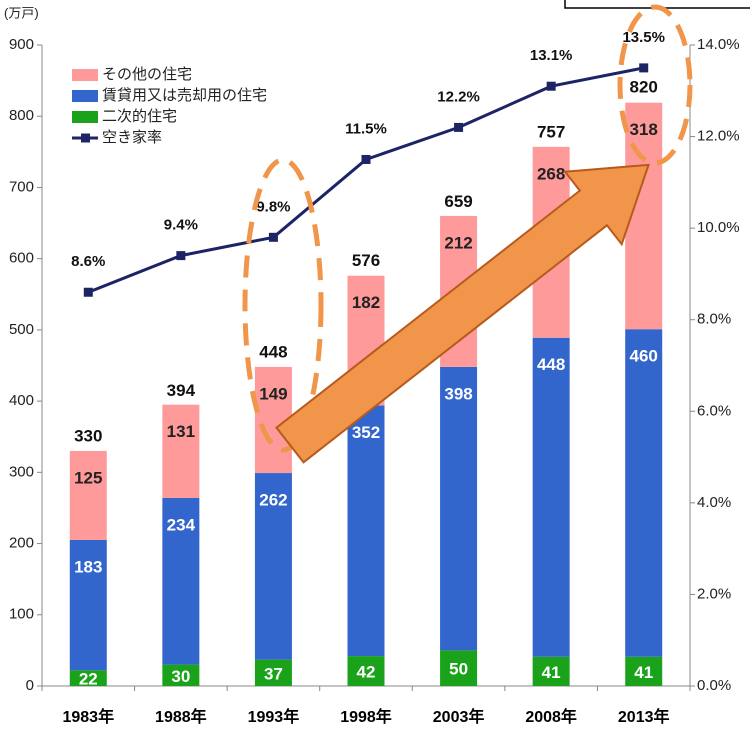  What do you see at coordinates (718, 44) in the screenshot?
I see `y2-tick-label: 14.0%` at bounding box center [718, 44].